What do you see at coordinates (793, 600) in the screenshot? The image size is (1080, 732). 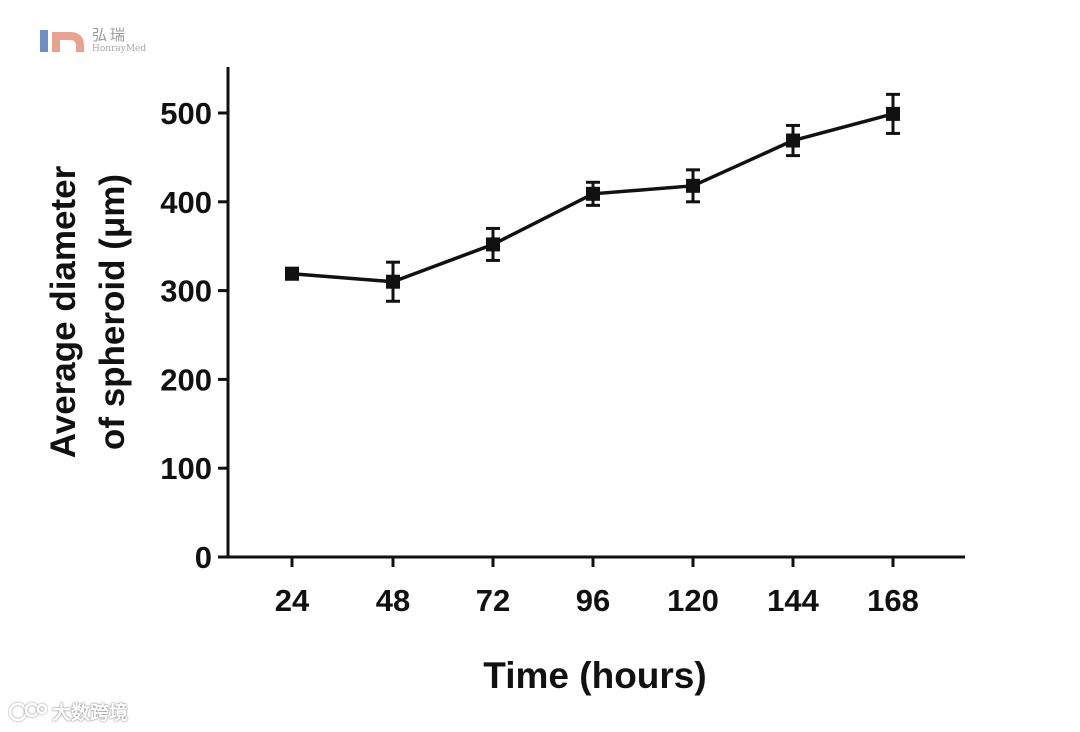 I see `x-tick-label: 144` at bounding box center [793, 600].